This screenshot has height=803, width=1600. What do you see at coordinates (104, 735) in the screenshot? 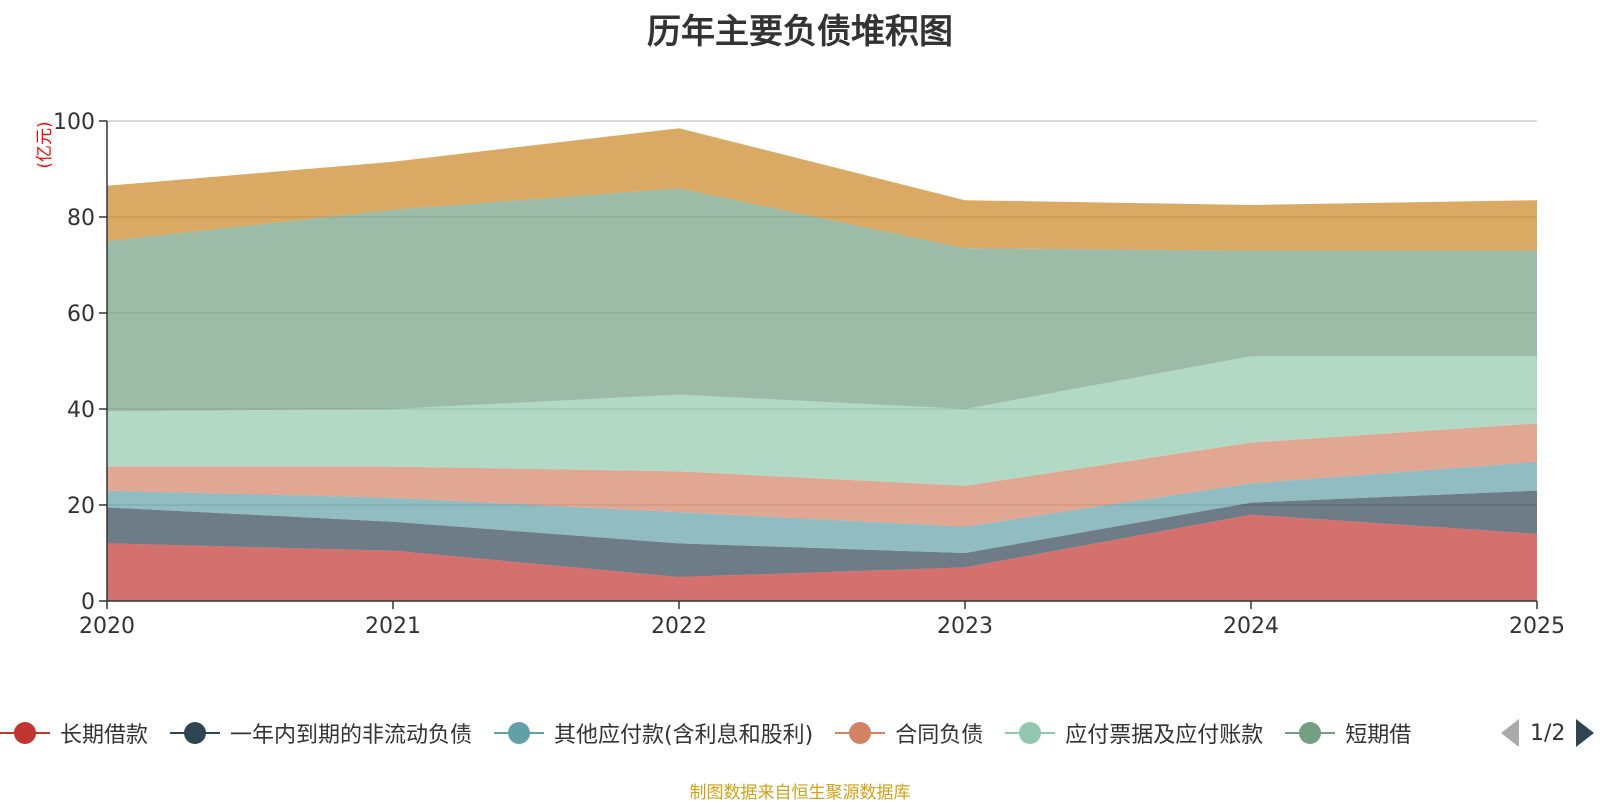
I see `legend-label: 长期借款` at bounding box center [104, 735].